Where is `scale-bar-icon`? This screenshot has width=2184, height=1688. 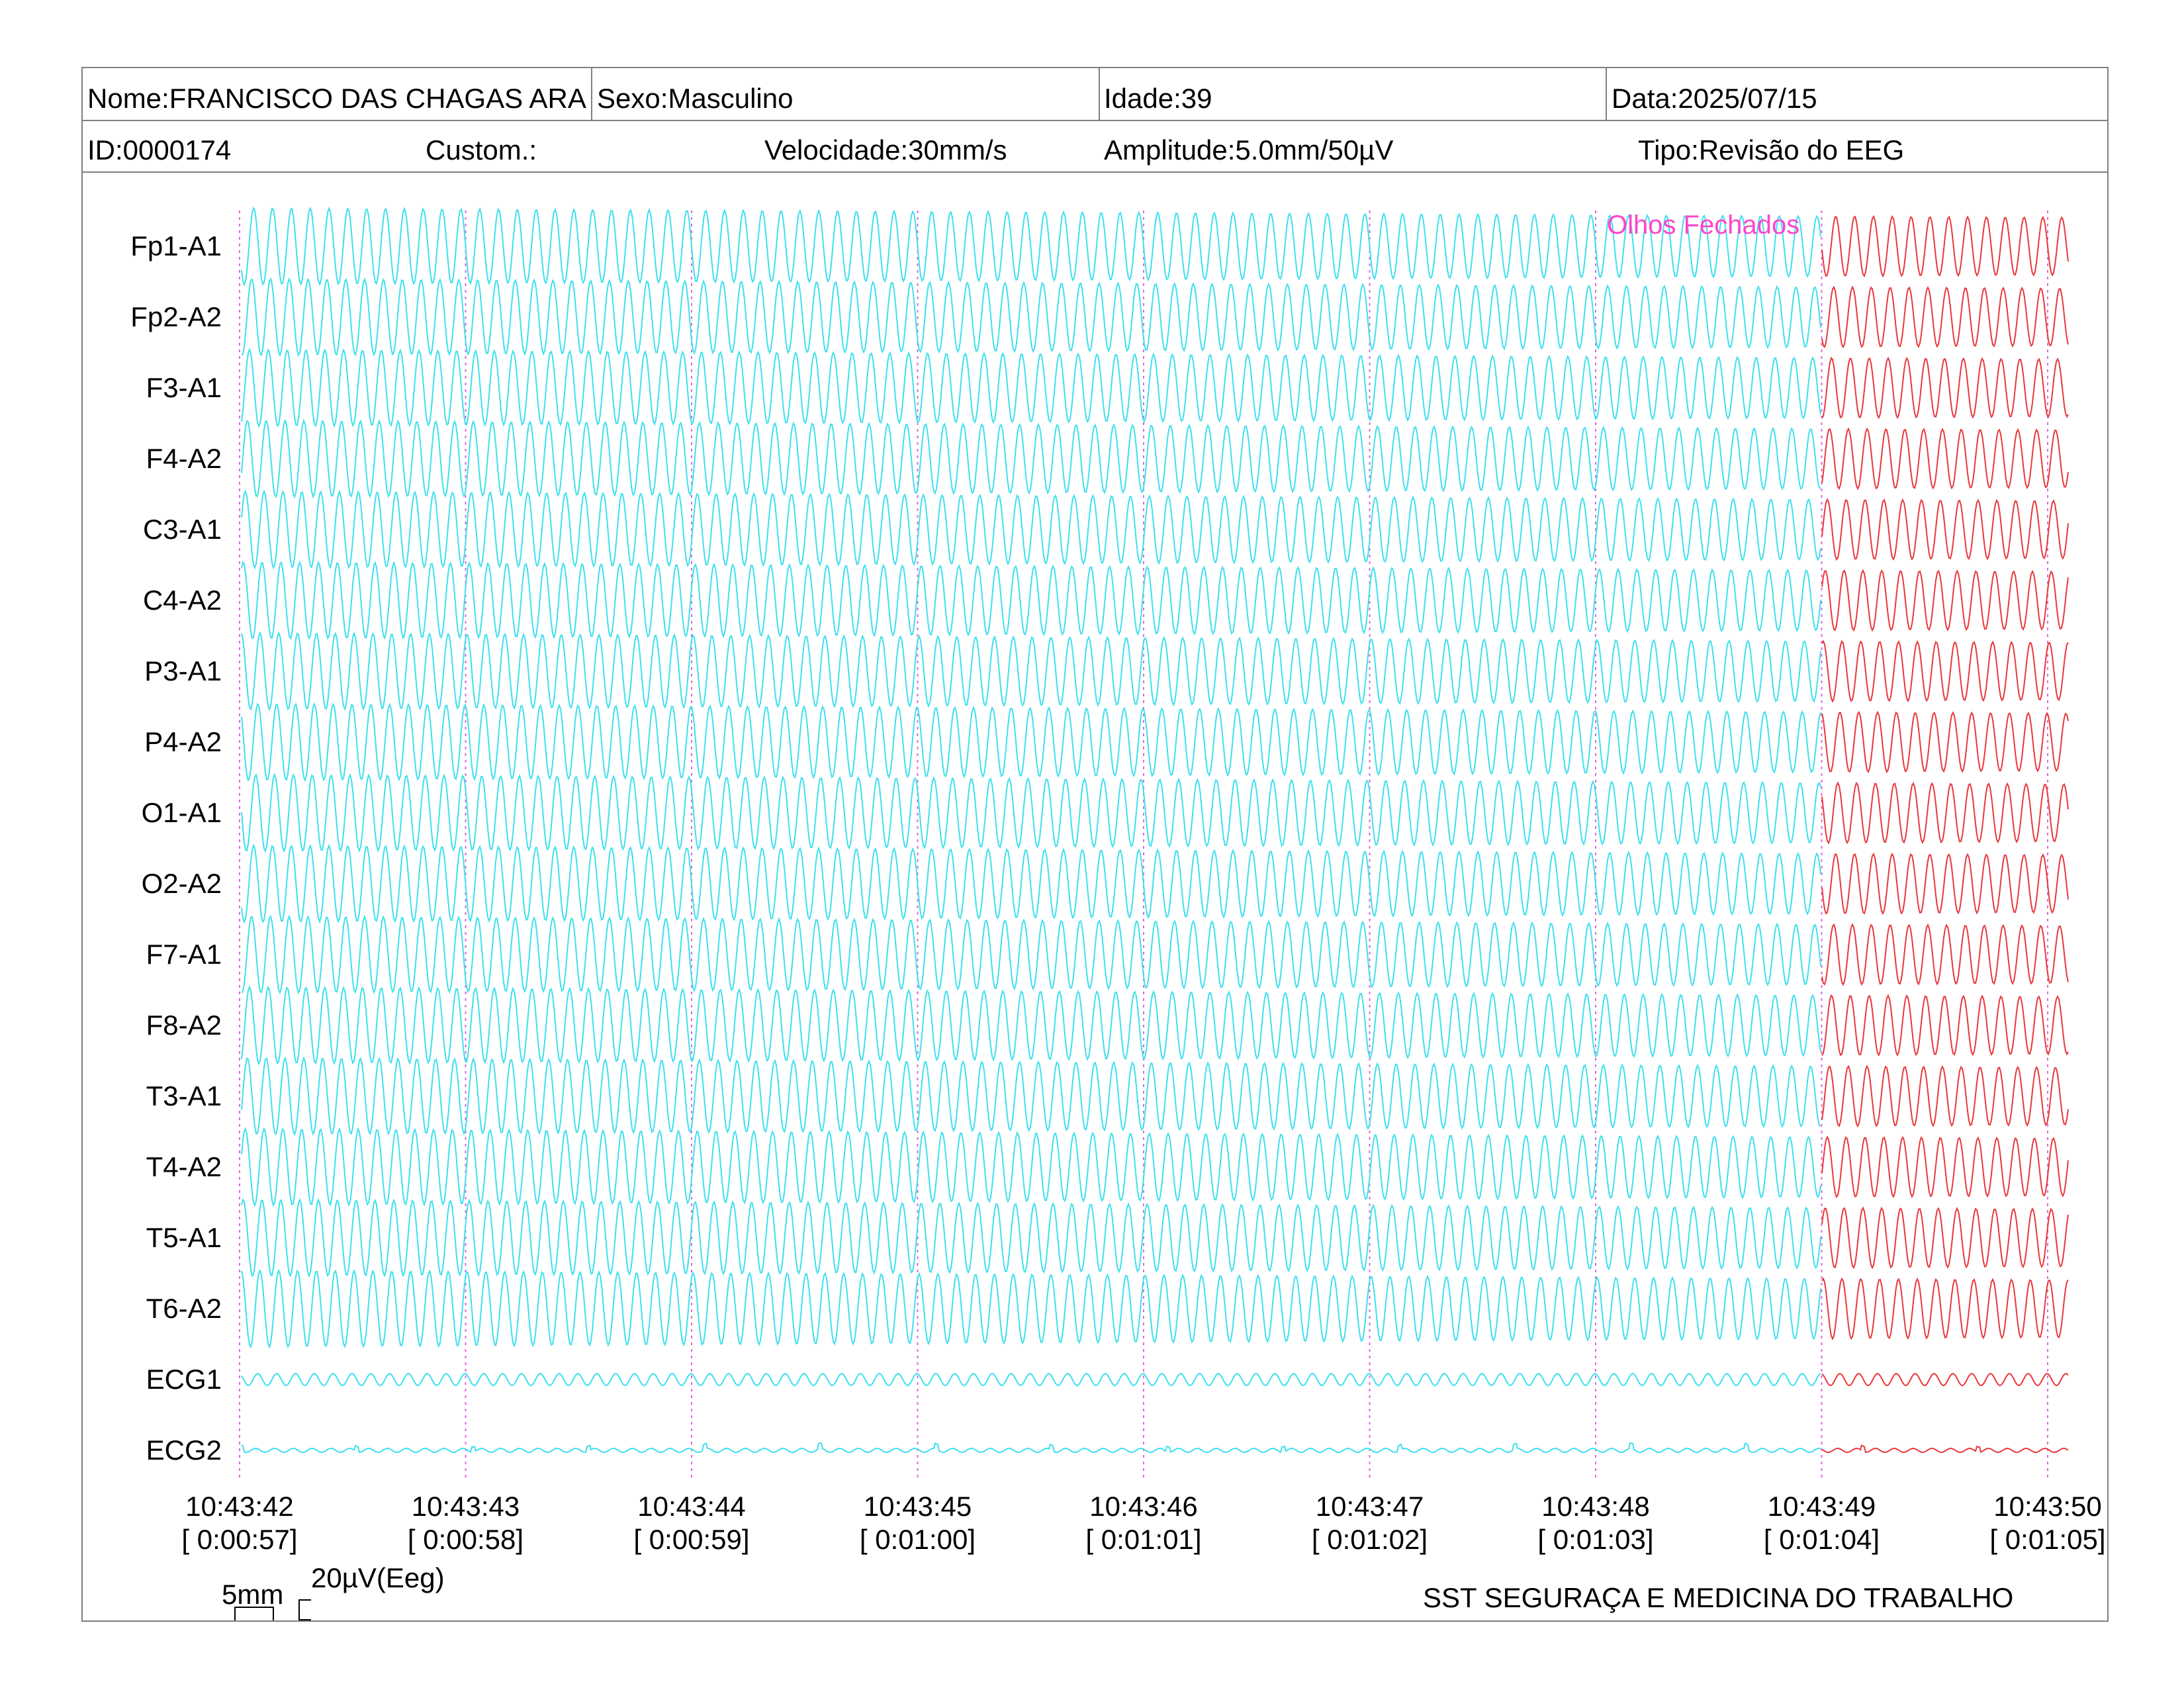 scale-bar-icon is located at coordinates (272, 1609).